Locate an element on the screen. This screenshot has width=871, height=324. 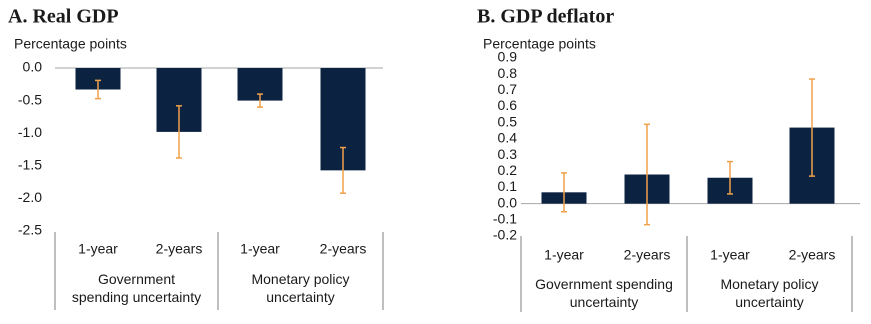
y-tick-label: -2.0 is located at coordinates (30, 197).